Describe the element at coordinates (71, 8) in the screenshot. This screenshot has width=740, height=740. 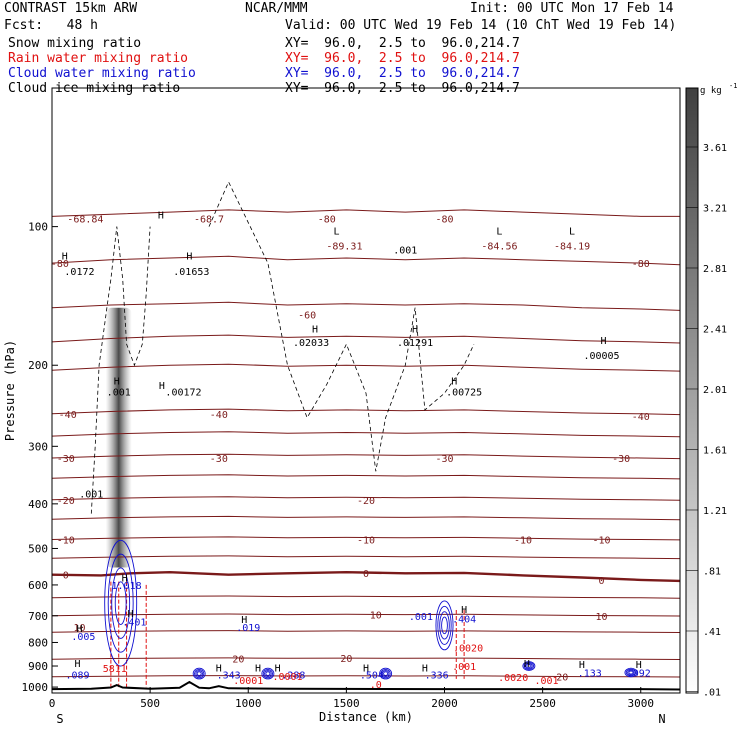
I see `model-title: CONTRAST 15km ARW` at that location.